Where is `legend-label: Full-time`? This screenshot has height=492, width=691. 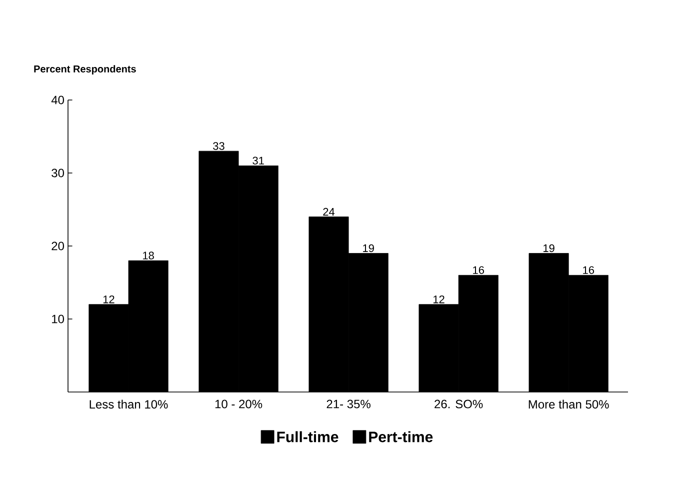
legend-label: Full-time is located at coordinates (307, 436).